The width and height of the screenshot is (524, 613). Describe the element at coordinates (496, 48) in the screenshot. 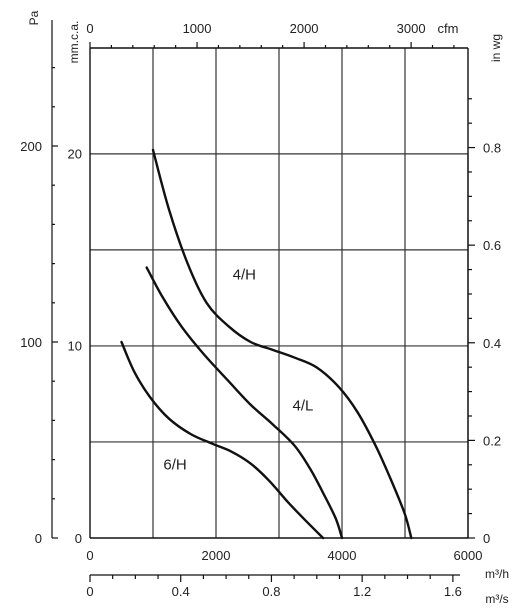

I see `y3-axis-unit: in wg` at that location.